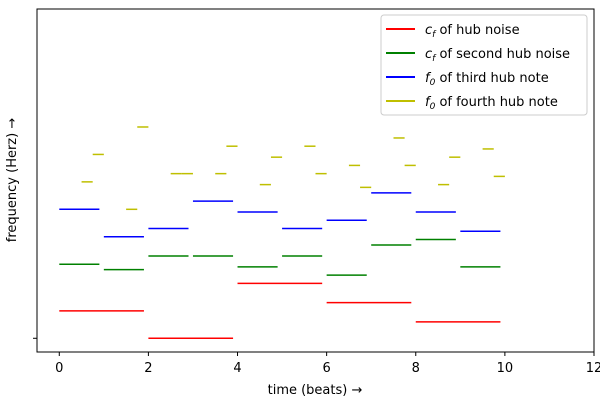  What do you see at coordinates (316, 356) in the screenshot?
I see `tick-layer: 0 2 4 6 8 10 12` at bounding box center [316, 356].